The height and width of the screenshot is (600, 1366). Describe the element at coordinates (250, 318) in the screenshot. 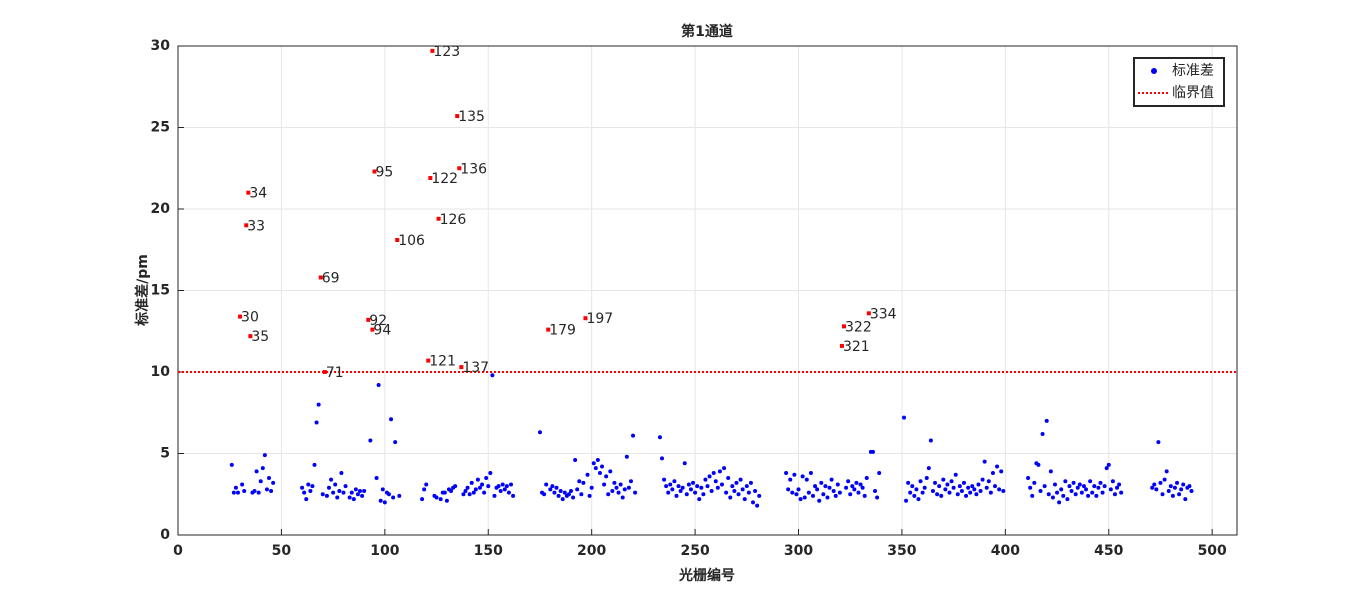

I see `point-label: 30` at that location.